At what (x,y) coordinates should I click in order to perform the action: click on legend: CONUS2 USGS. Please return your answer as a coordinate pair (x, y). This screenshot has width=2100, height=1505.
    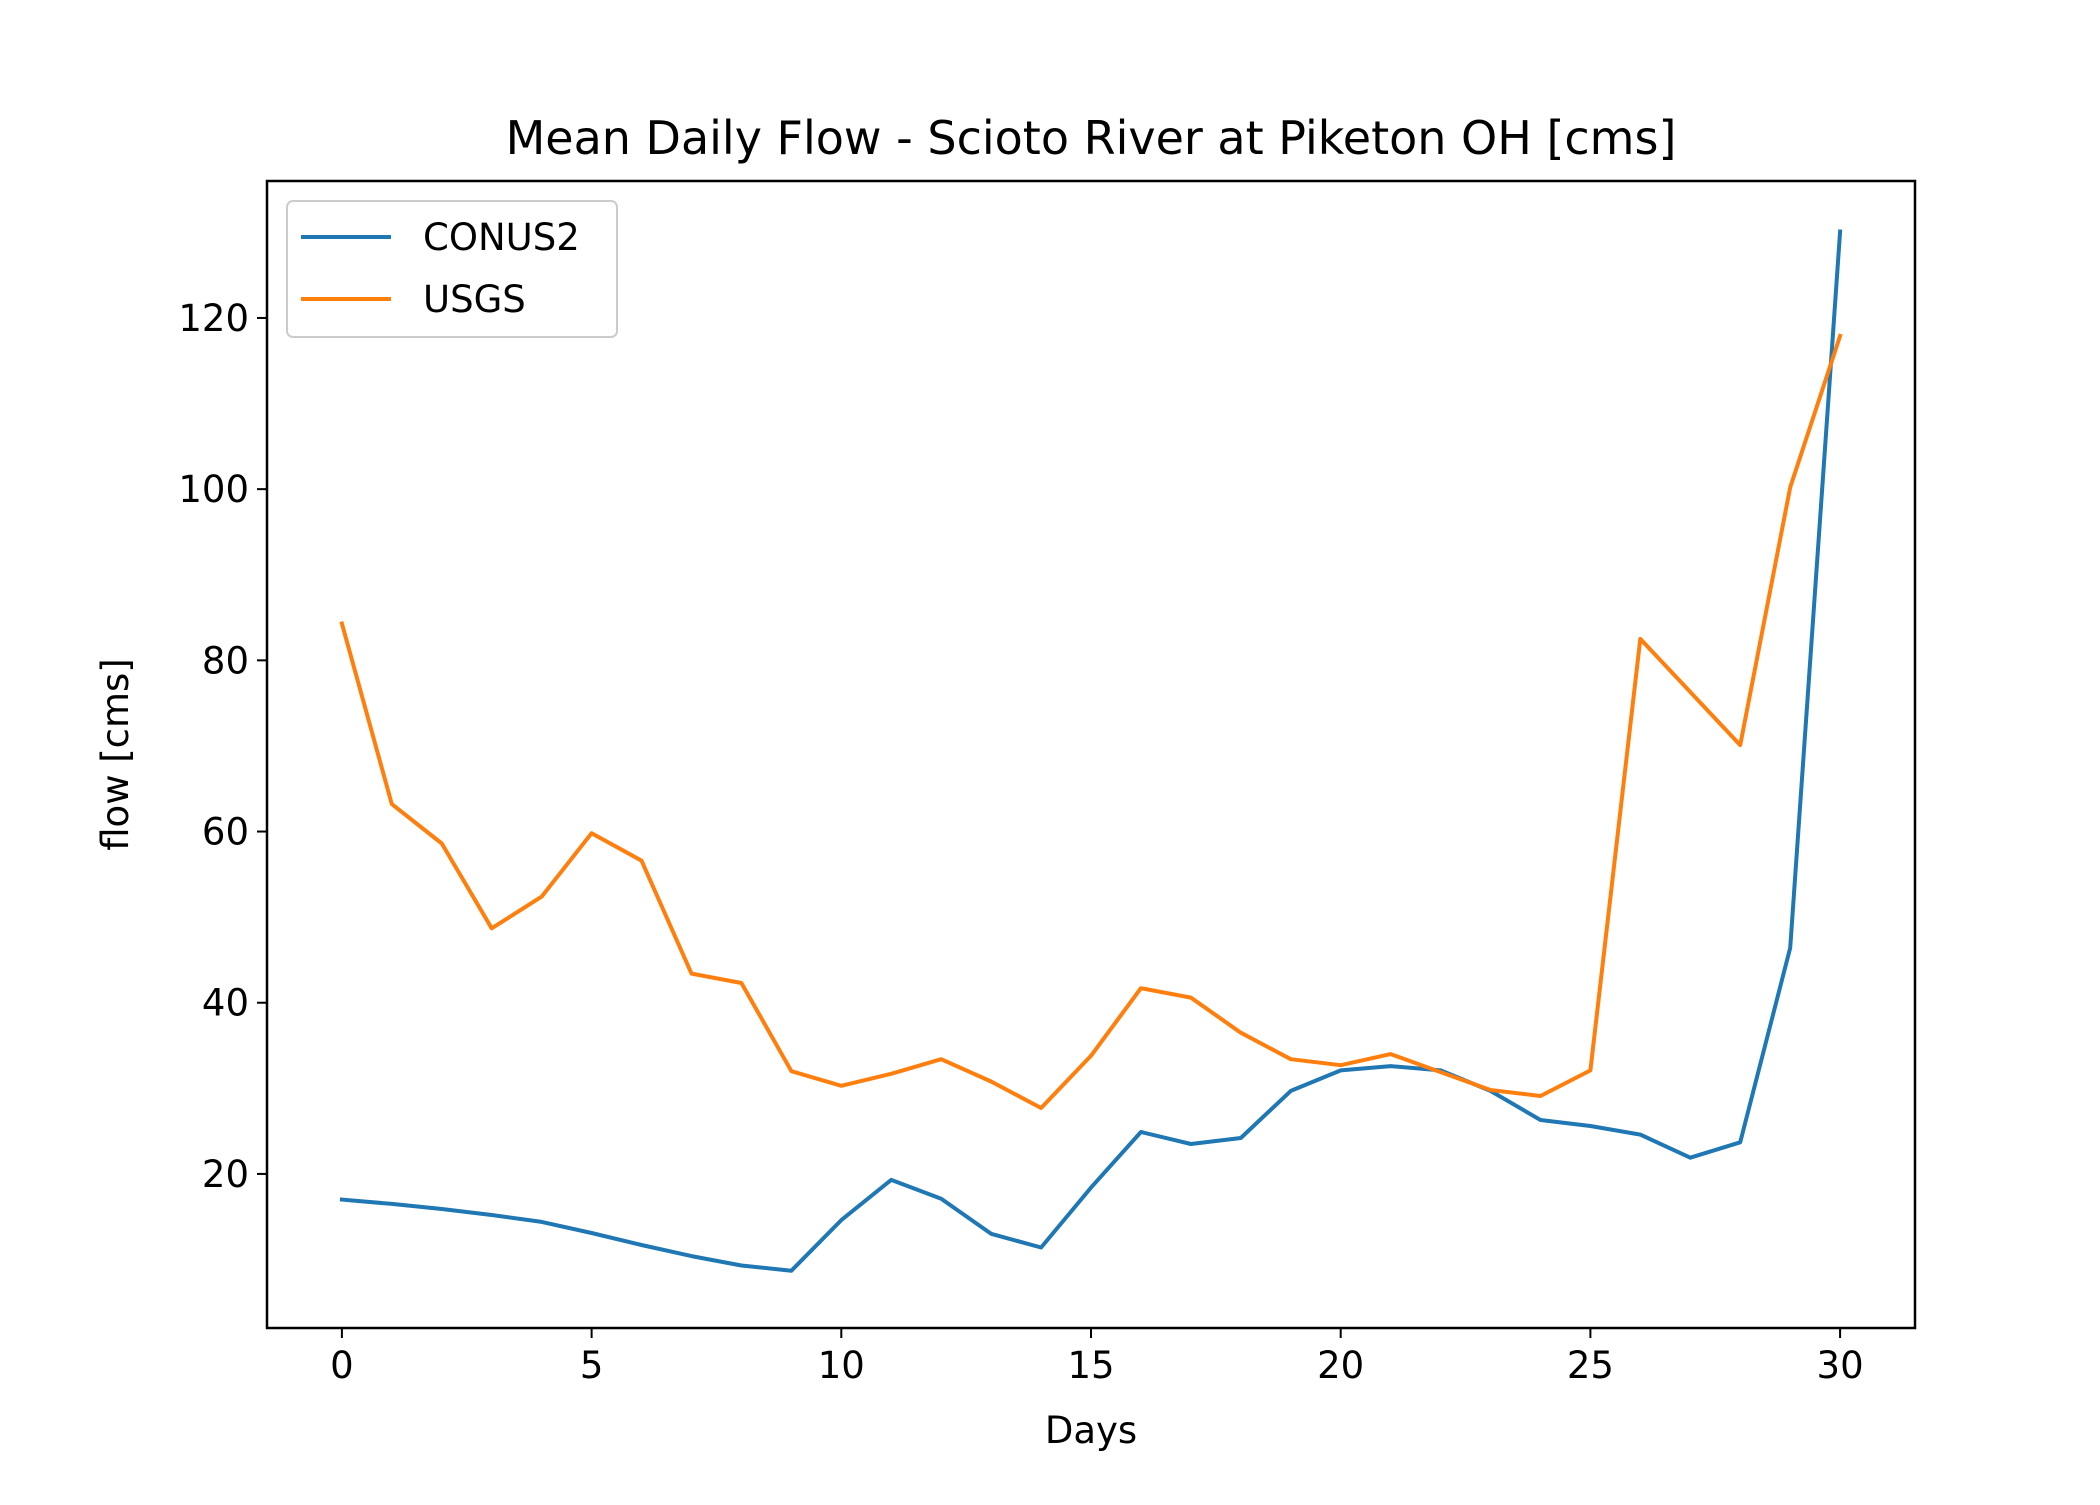
    Looking at the image, I should click on (452, 269).